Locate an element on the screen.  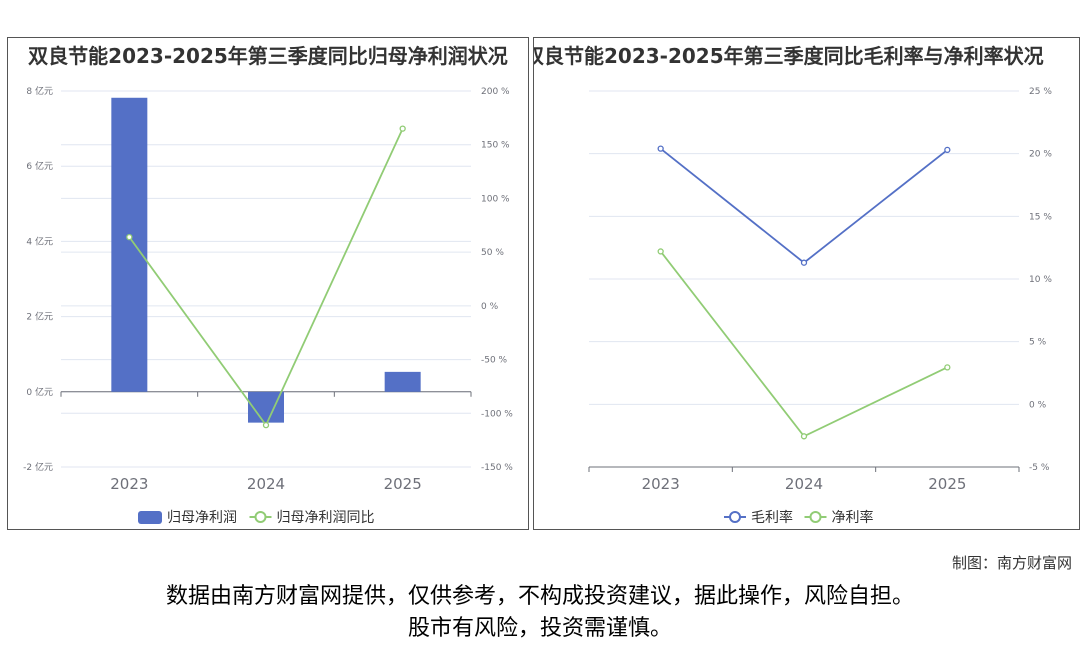
y-right-tick-label: 5 % is located at coordinates (1038, 343).